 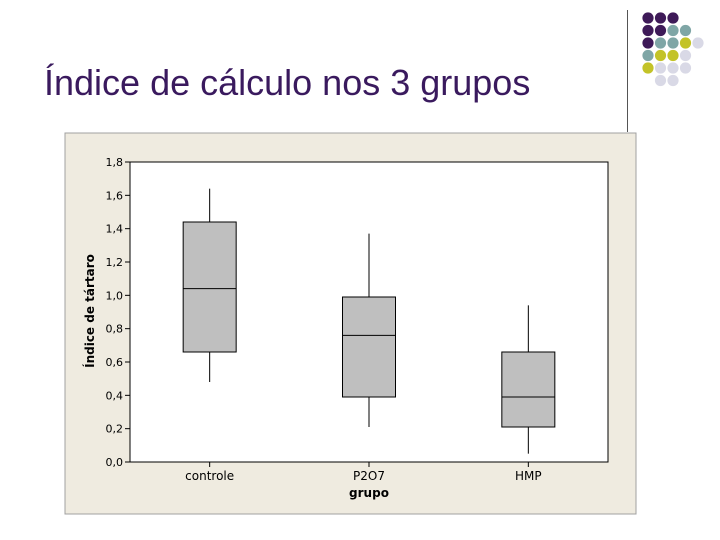 I want to click on y-axis-label: Índice de tártaro, so click(x=89, y=311).